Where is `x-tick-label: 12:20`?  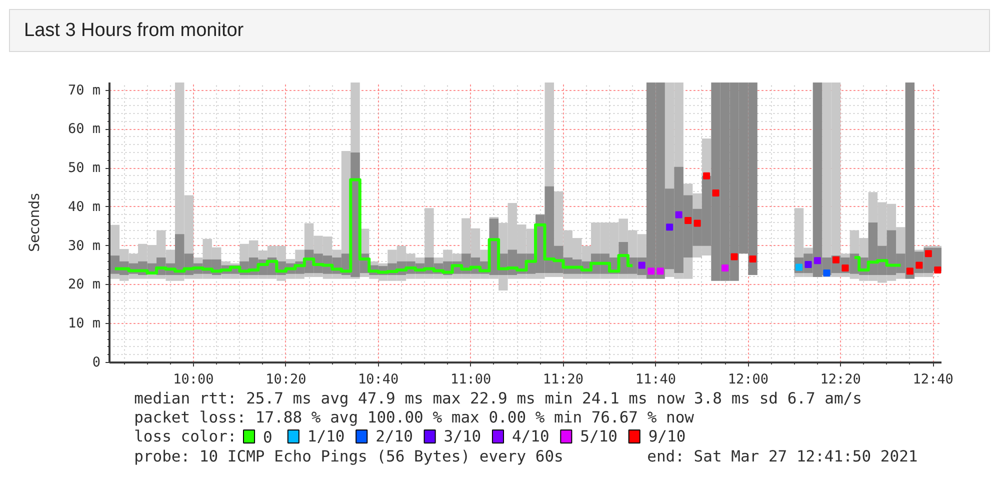
x-tick-label: 12:20 is located at coordinates (840, 380).